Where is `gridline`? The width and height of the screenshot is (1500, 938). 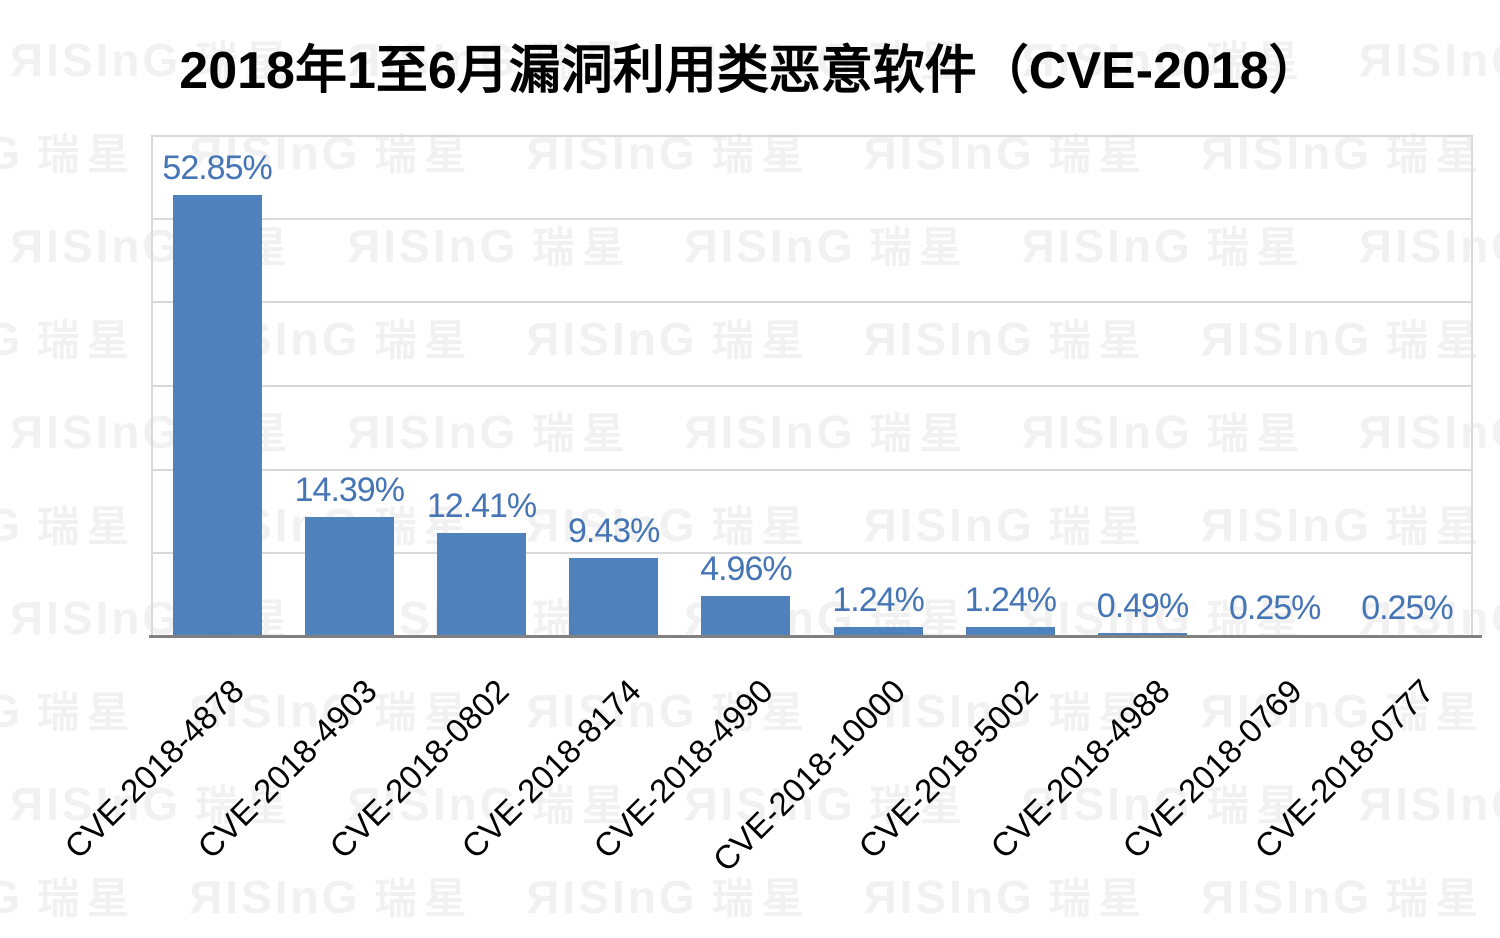
gridline is located at coordinates (812, 218).